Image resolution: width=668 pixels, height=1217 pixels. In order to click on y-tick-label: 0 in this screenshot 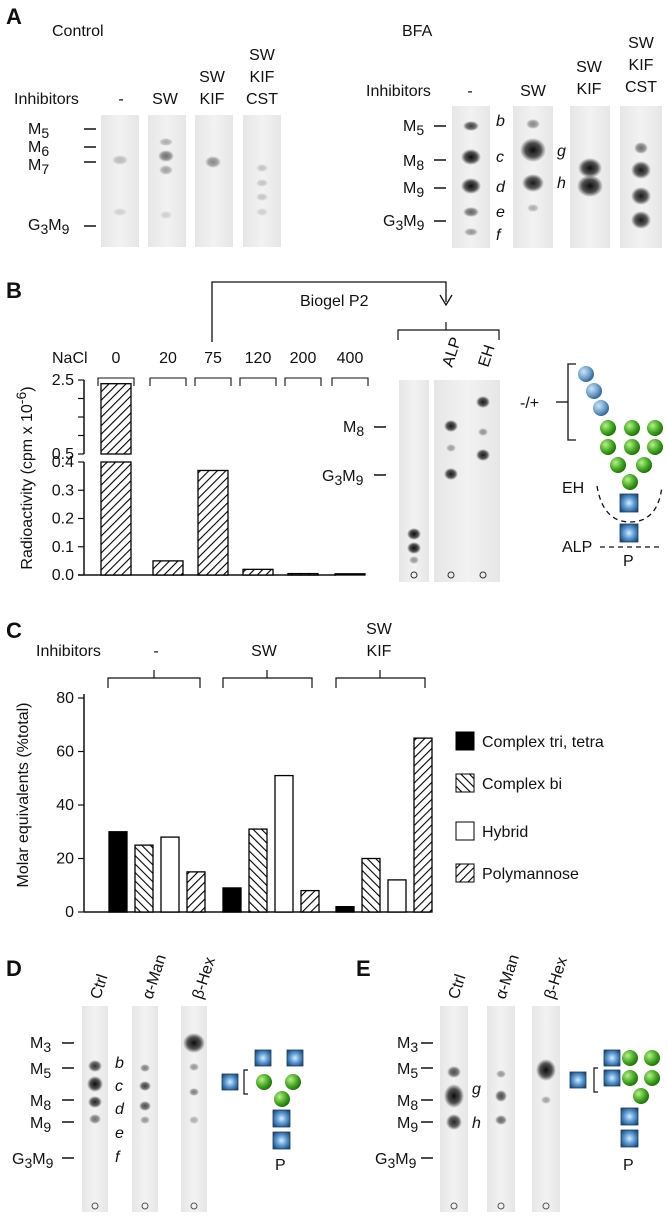, I will do `click(69, 912)`.